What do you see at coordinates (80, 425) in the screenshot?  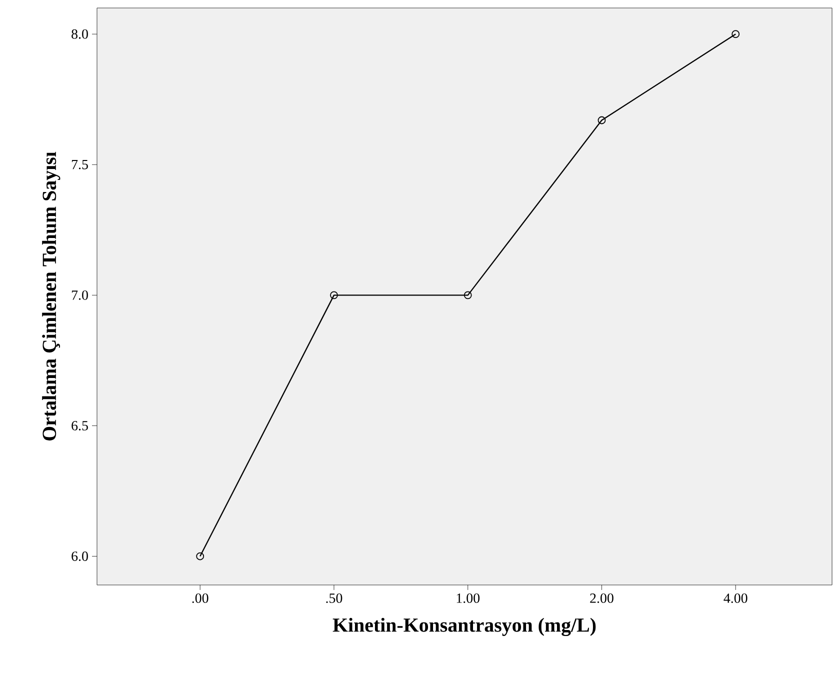 I see `y-tick-label: 6.5` at bounding box center [80, 425].